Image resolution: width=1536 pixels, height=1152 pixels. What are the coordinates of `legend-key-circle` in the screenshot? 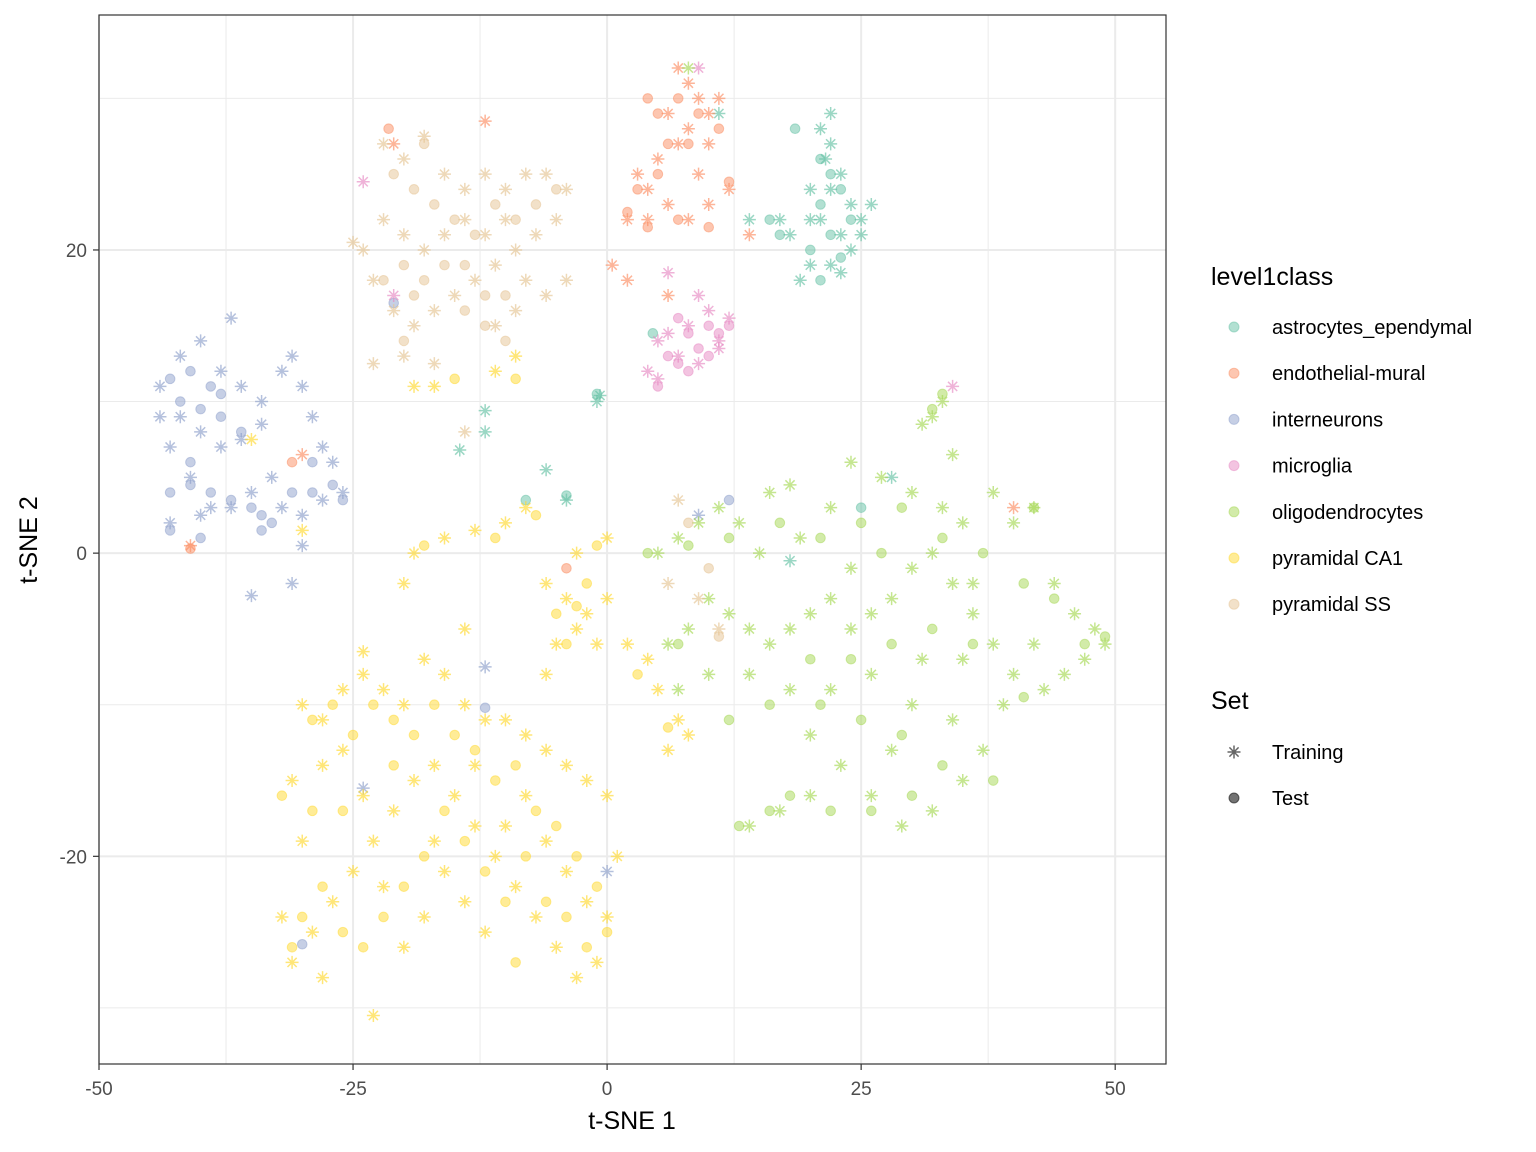 It's located at (1234, 604).